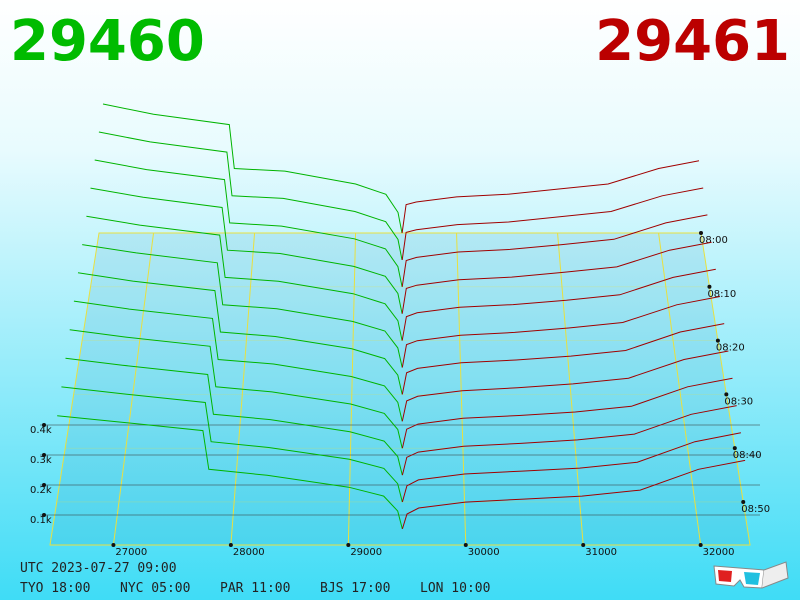  Describe the element at coordinates (131, 552) in the screenshot. I see `x-tick-label: 27000` at that location.